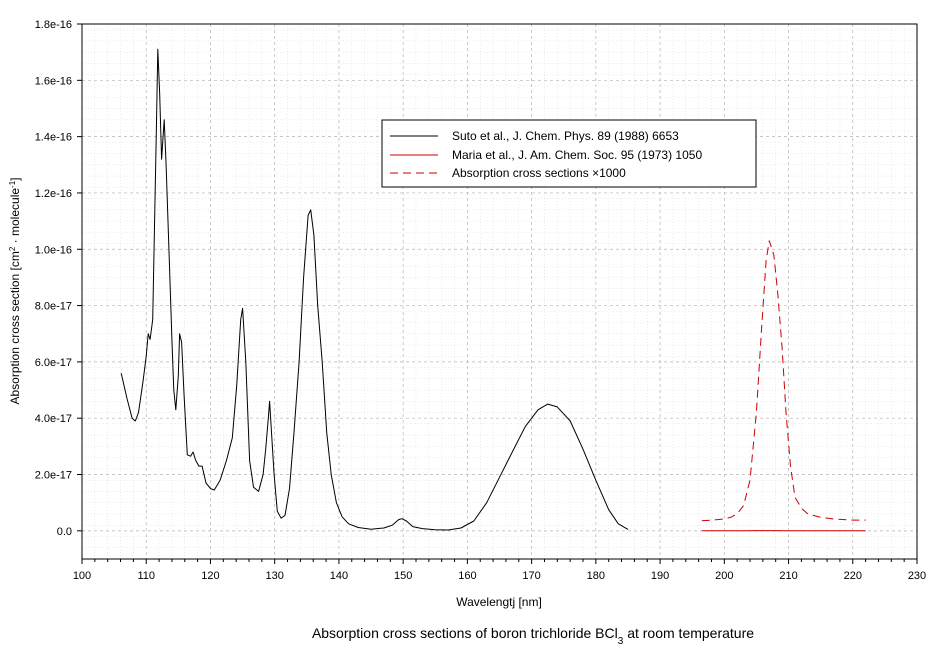  Describe the element at coordinates (53, 419) in the screenshot. I see `y-tick-label: 4.0e-17` at that location.